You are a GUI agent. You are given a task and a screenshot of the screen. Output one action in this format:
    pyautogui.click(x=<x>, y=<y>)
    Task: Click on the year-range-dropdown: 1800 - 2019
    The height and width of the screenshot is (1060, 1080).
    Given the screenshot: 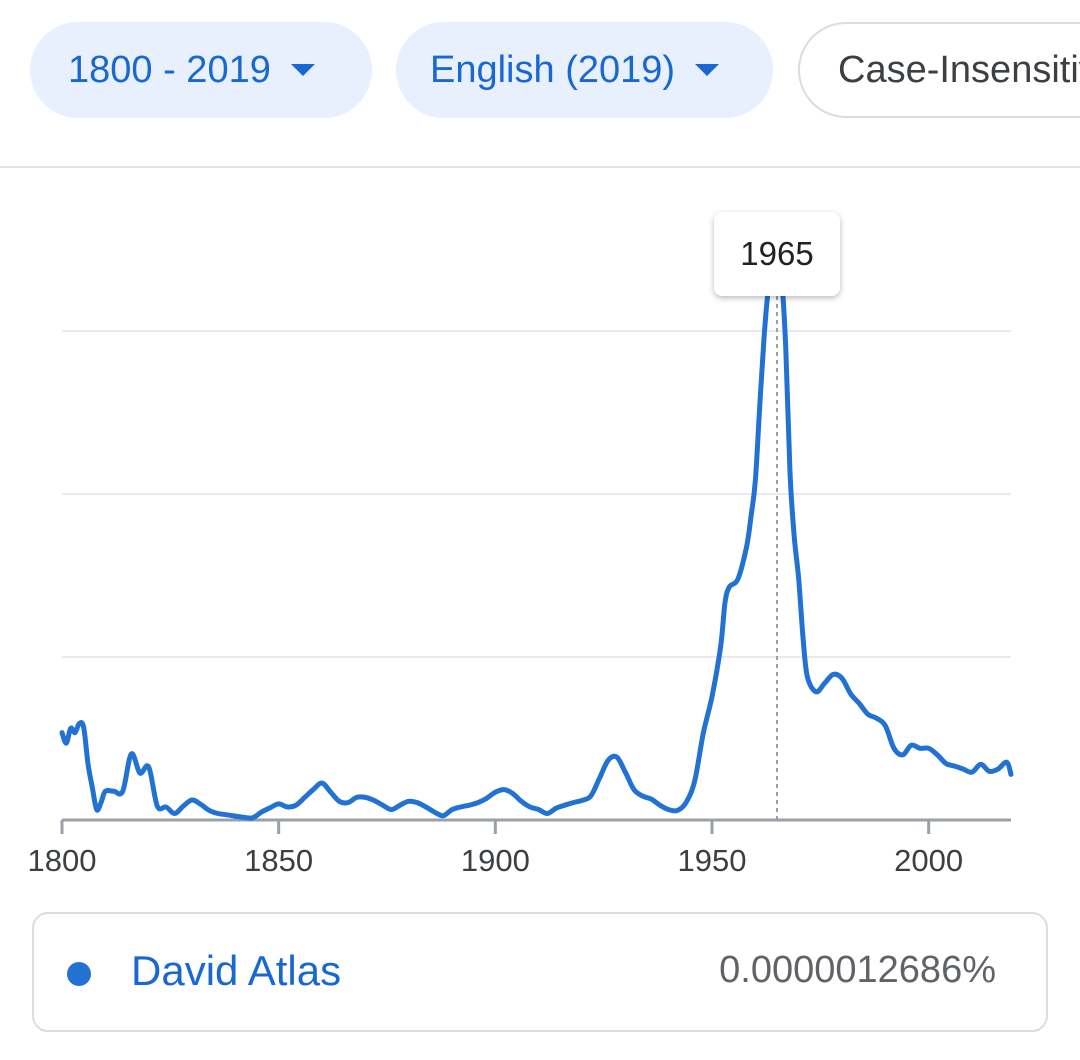 What is the action you would take?
    pyautogui.click(x=201, y=70)
    